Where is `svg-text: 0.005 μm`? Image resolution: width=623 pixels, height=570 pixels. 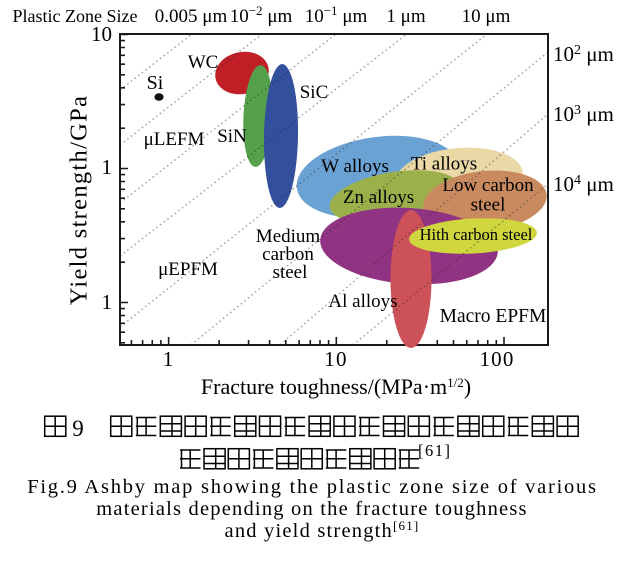 svg-text: 0.005 μm is located at coordinates (191, 16).